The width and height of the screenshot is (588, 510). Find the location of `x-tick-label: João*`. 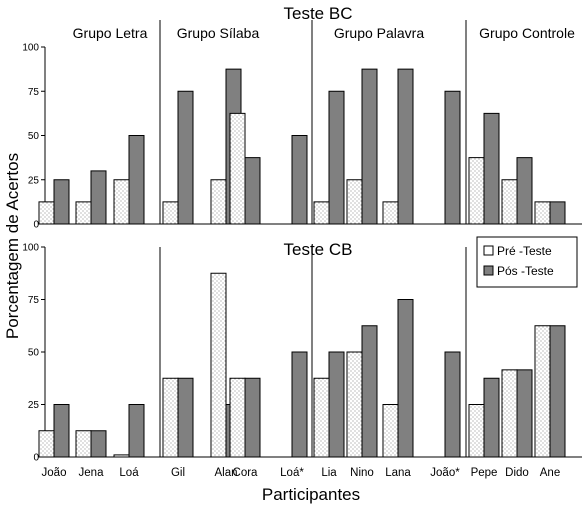

x-tick-label: João* is located at coordinates (445, 473).